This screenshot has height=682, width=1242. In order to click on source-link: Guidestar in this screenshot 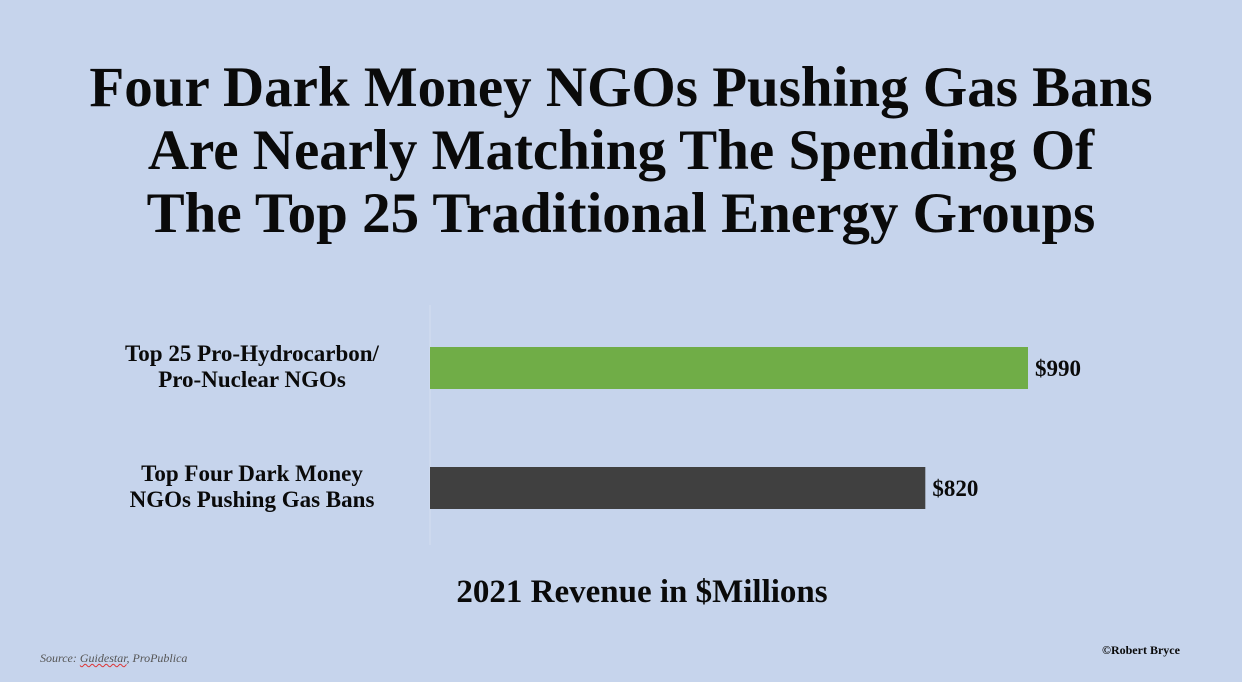, I will do `click(103, 658)`.